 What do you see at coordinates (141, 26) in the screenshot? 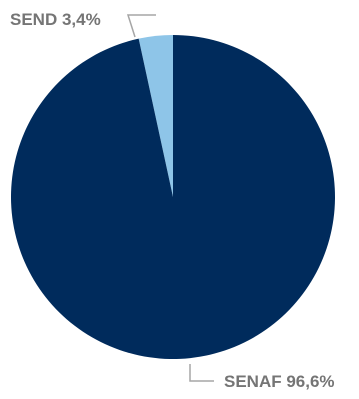
I see `leader-line-send` at bounding box center [141, 26].